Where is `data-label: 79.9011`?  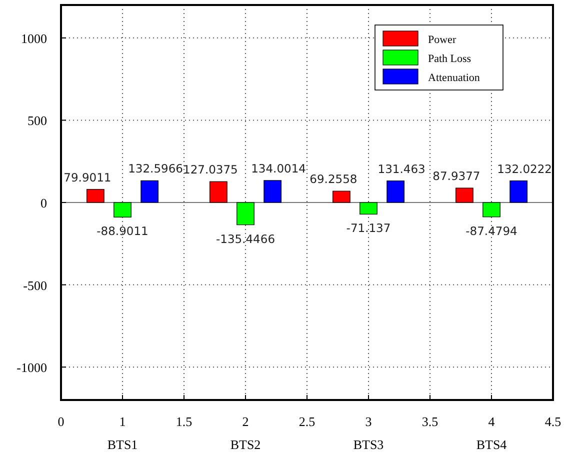
data-label: 79.9011 is located at coordinates (88, 177).